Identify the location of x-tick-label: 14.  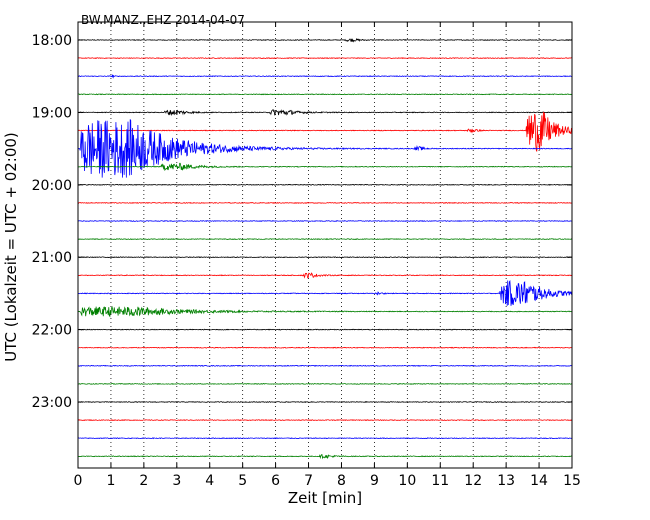
(539, 481).